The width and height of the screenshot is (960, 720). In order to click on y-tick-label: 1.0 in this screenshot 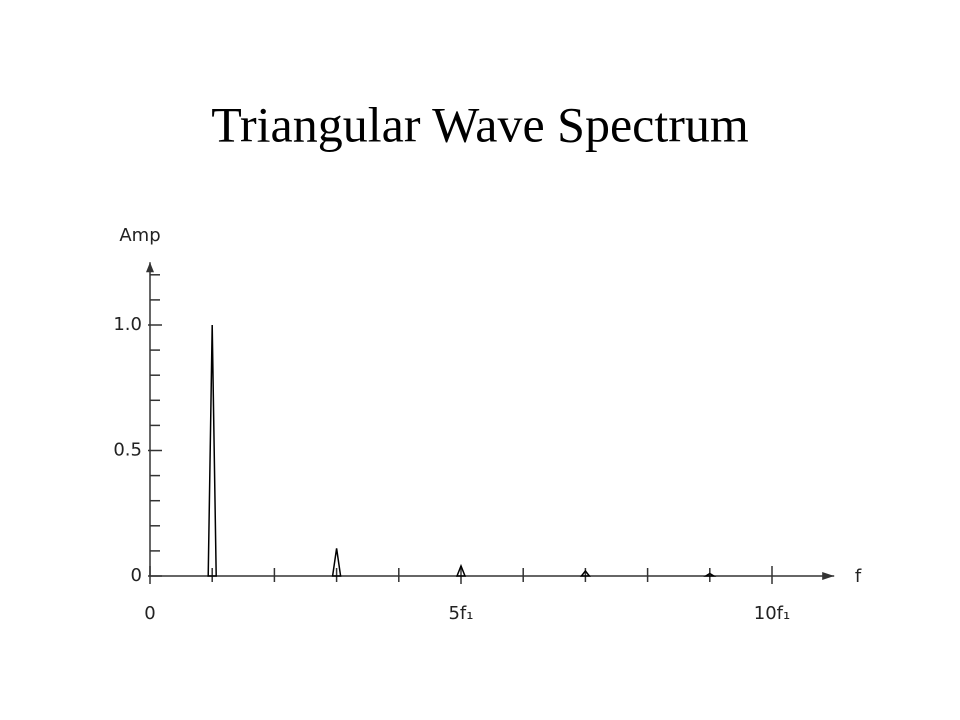, I will do `click(127, 324)`.